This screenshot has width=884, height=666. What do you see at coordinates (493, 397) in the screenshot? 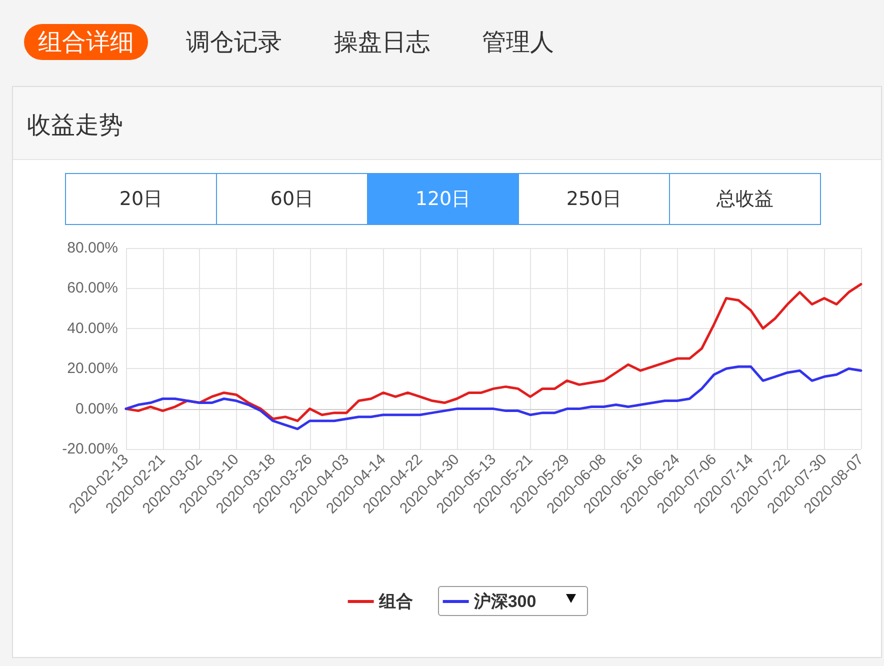
I see `line-series` at bounding box center [493, 397].